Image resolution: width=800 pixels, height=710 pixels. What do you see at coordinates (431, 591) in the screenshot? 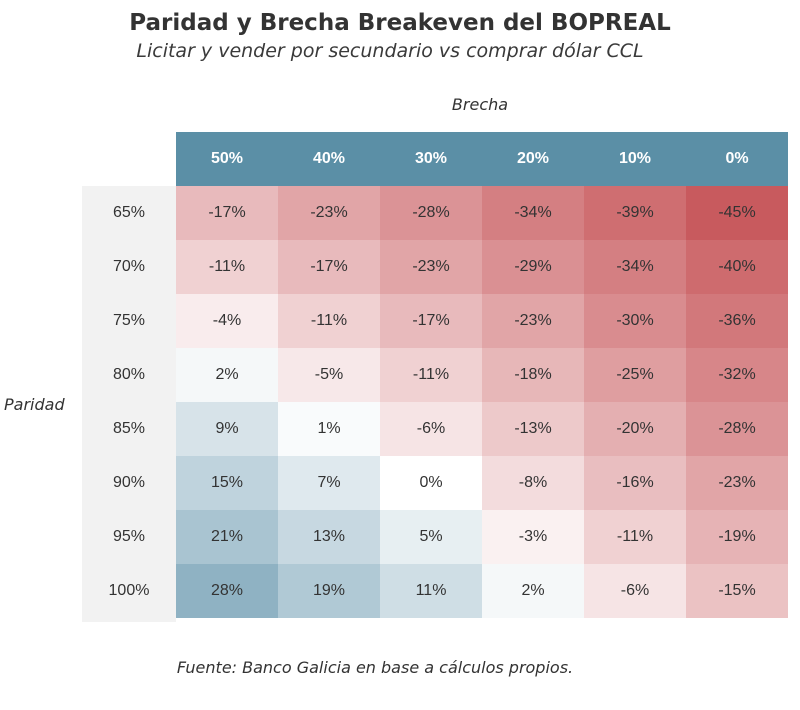
I see `heatmap-cell: 11%` at bounding box center [431, 591].